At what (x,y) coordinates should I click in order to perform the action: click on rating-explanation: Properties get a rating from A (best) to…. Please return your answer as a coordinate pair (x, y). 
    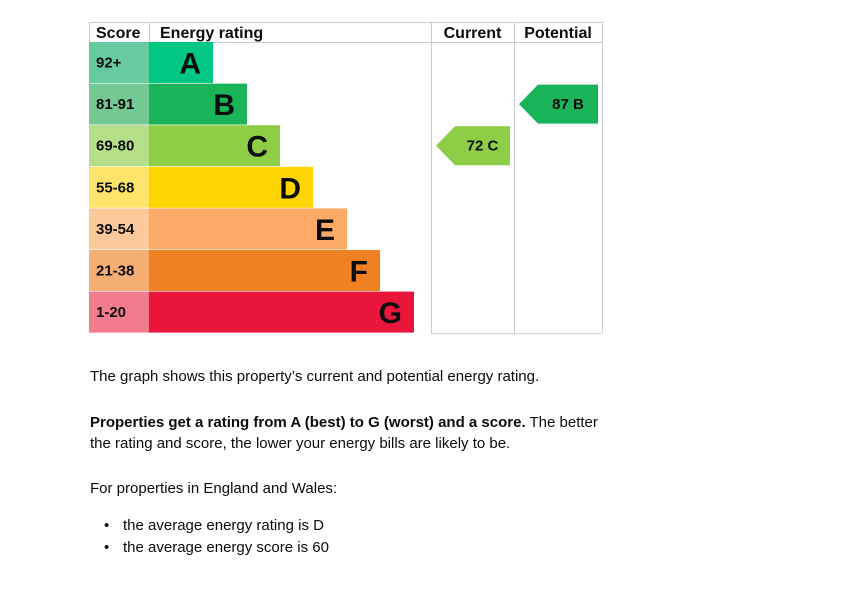
    Looking at the image, I should click on (350, 433).